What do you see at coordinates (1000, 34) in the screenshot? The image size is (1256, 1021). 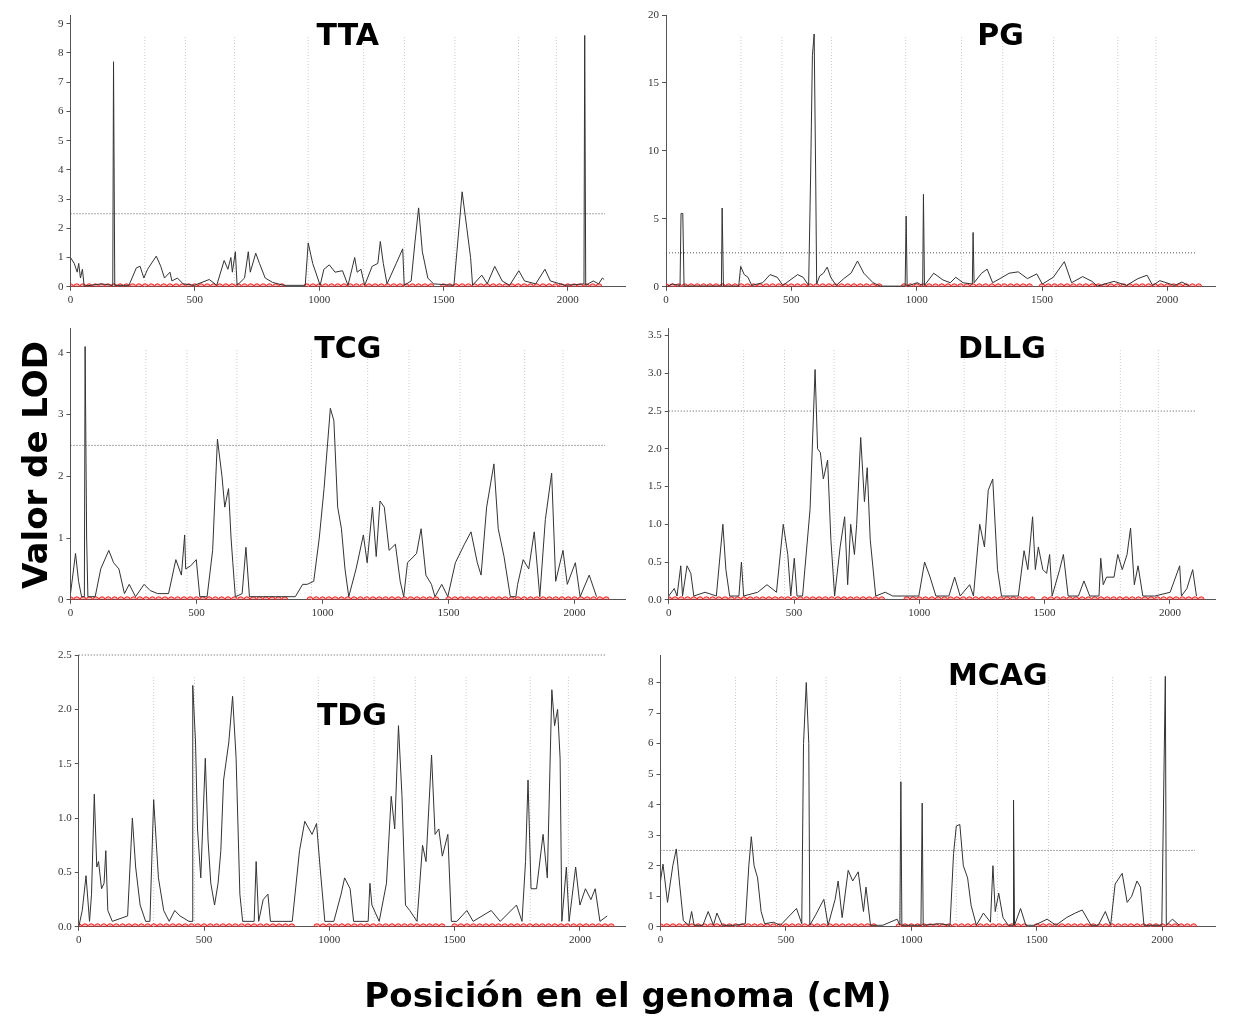 I see `chart-title: PG` at bounding box center [1000, 34].